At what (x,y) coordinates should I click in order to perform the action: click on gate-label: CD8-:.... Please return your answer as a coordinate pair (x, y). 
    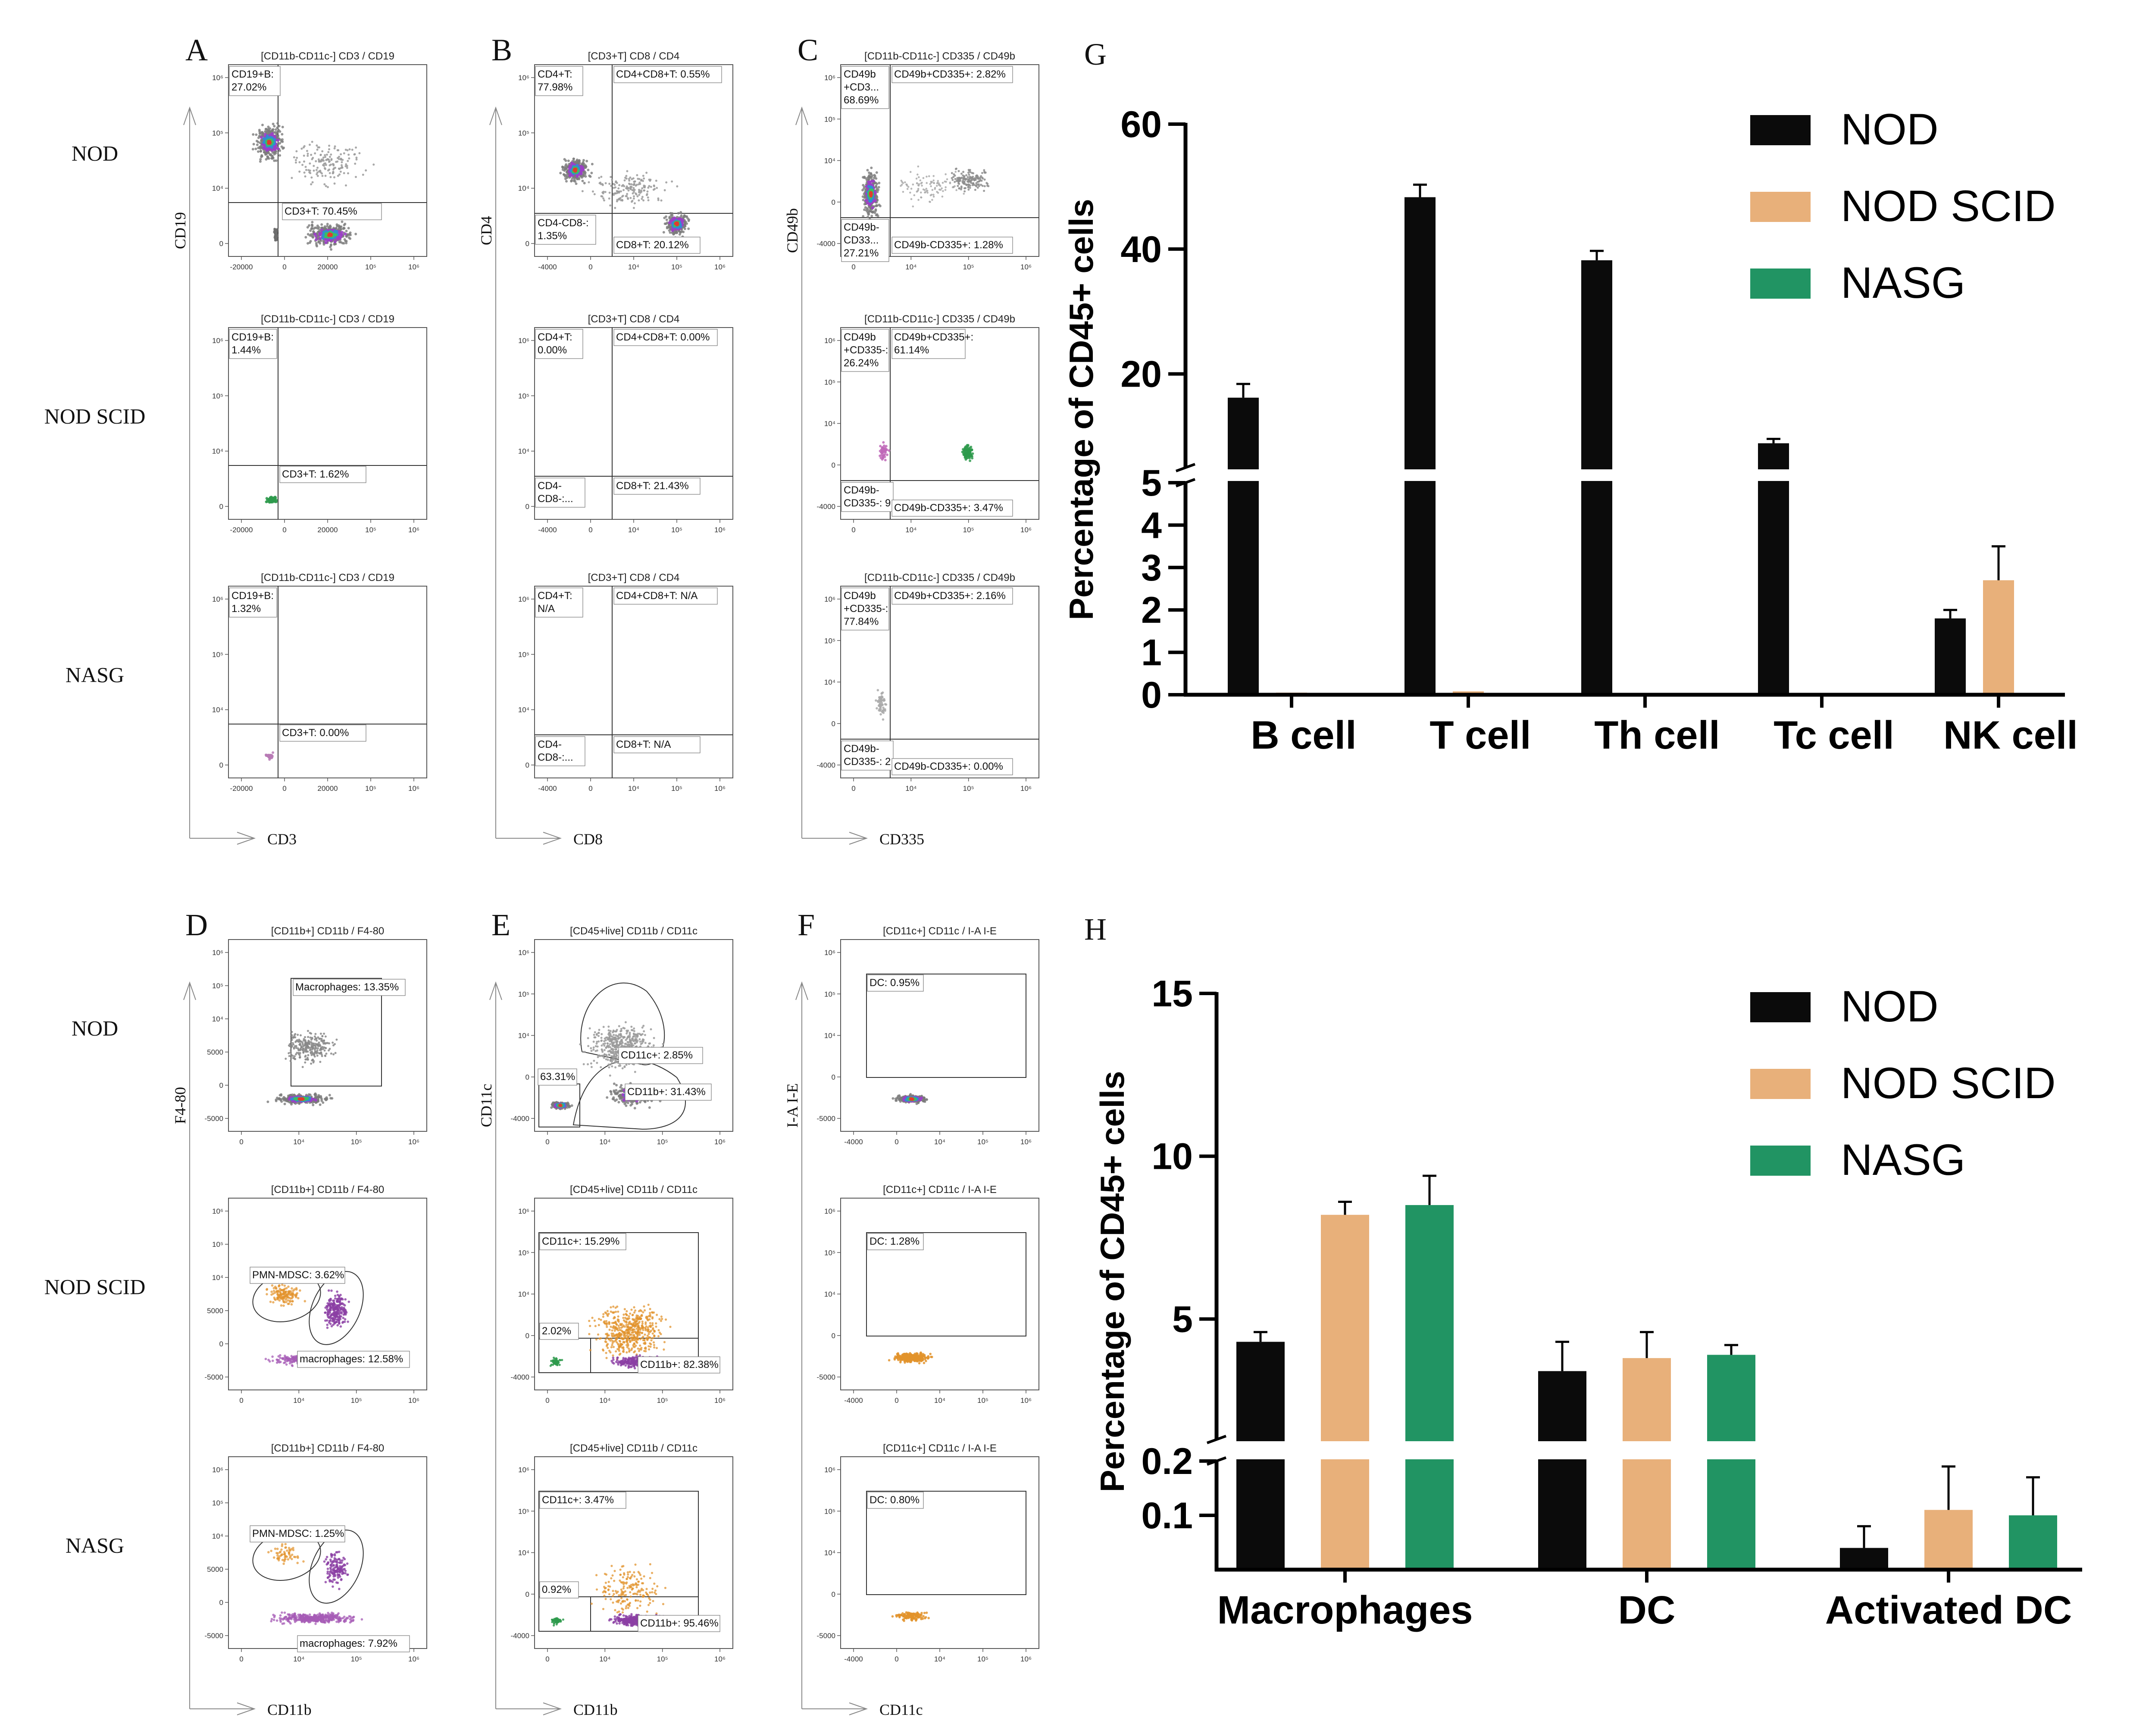
    Looking at the image, I should click on (555, 499).